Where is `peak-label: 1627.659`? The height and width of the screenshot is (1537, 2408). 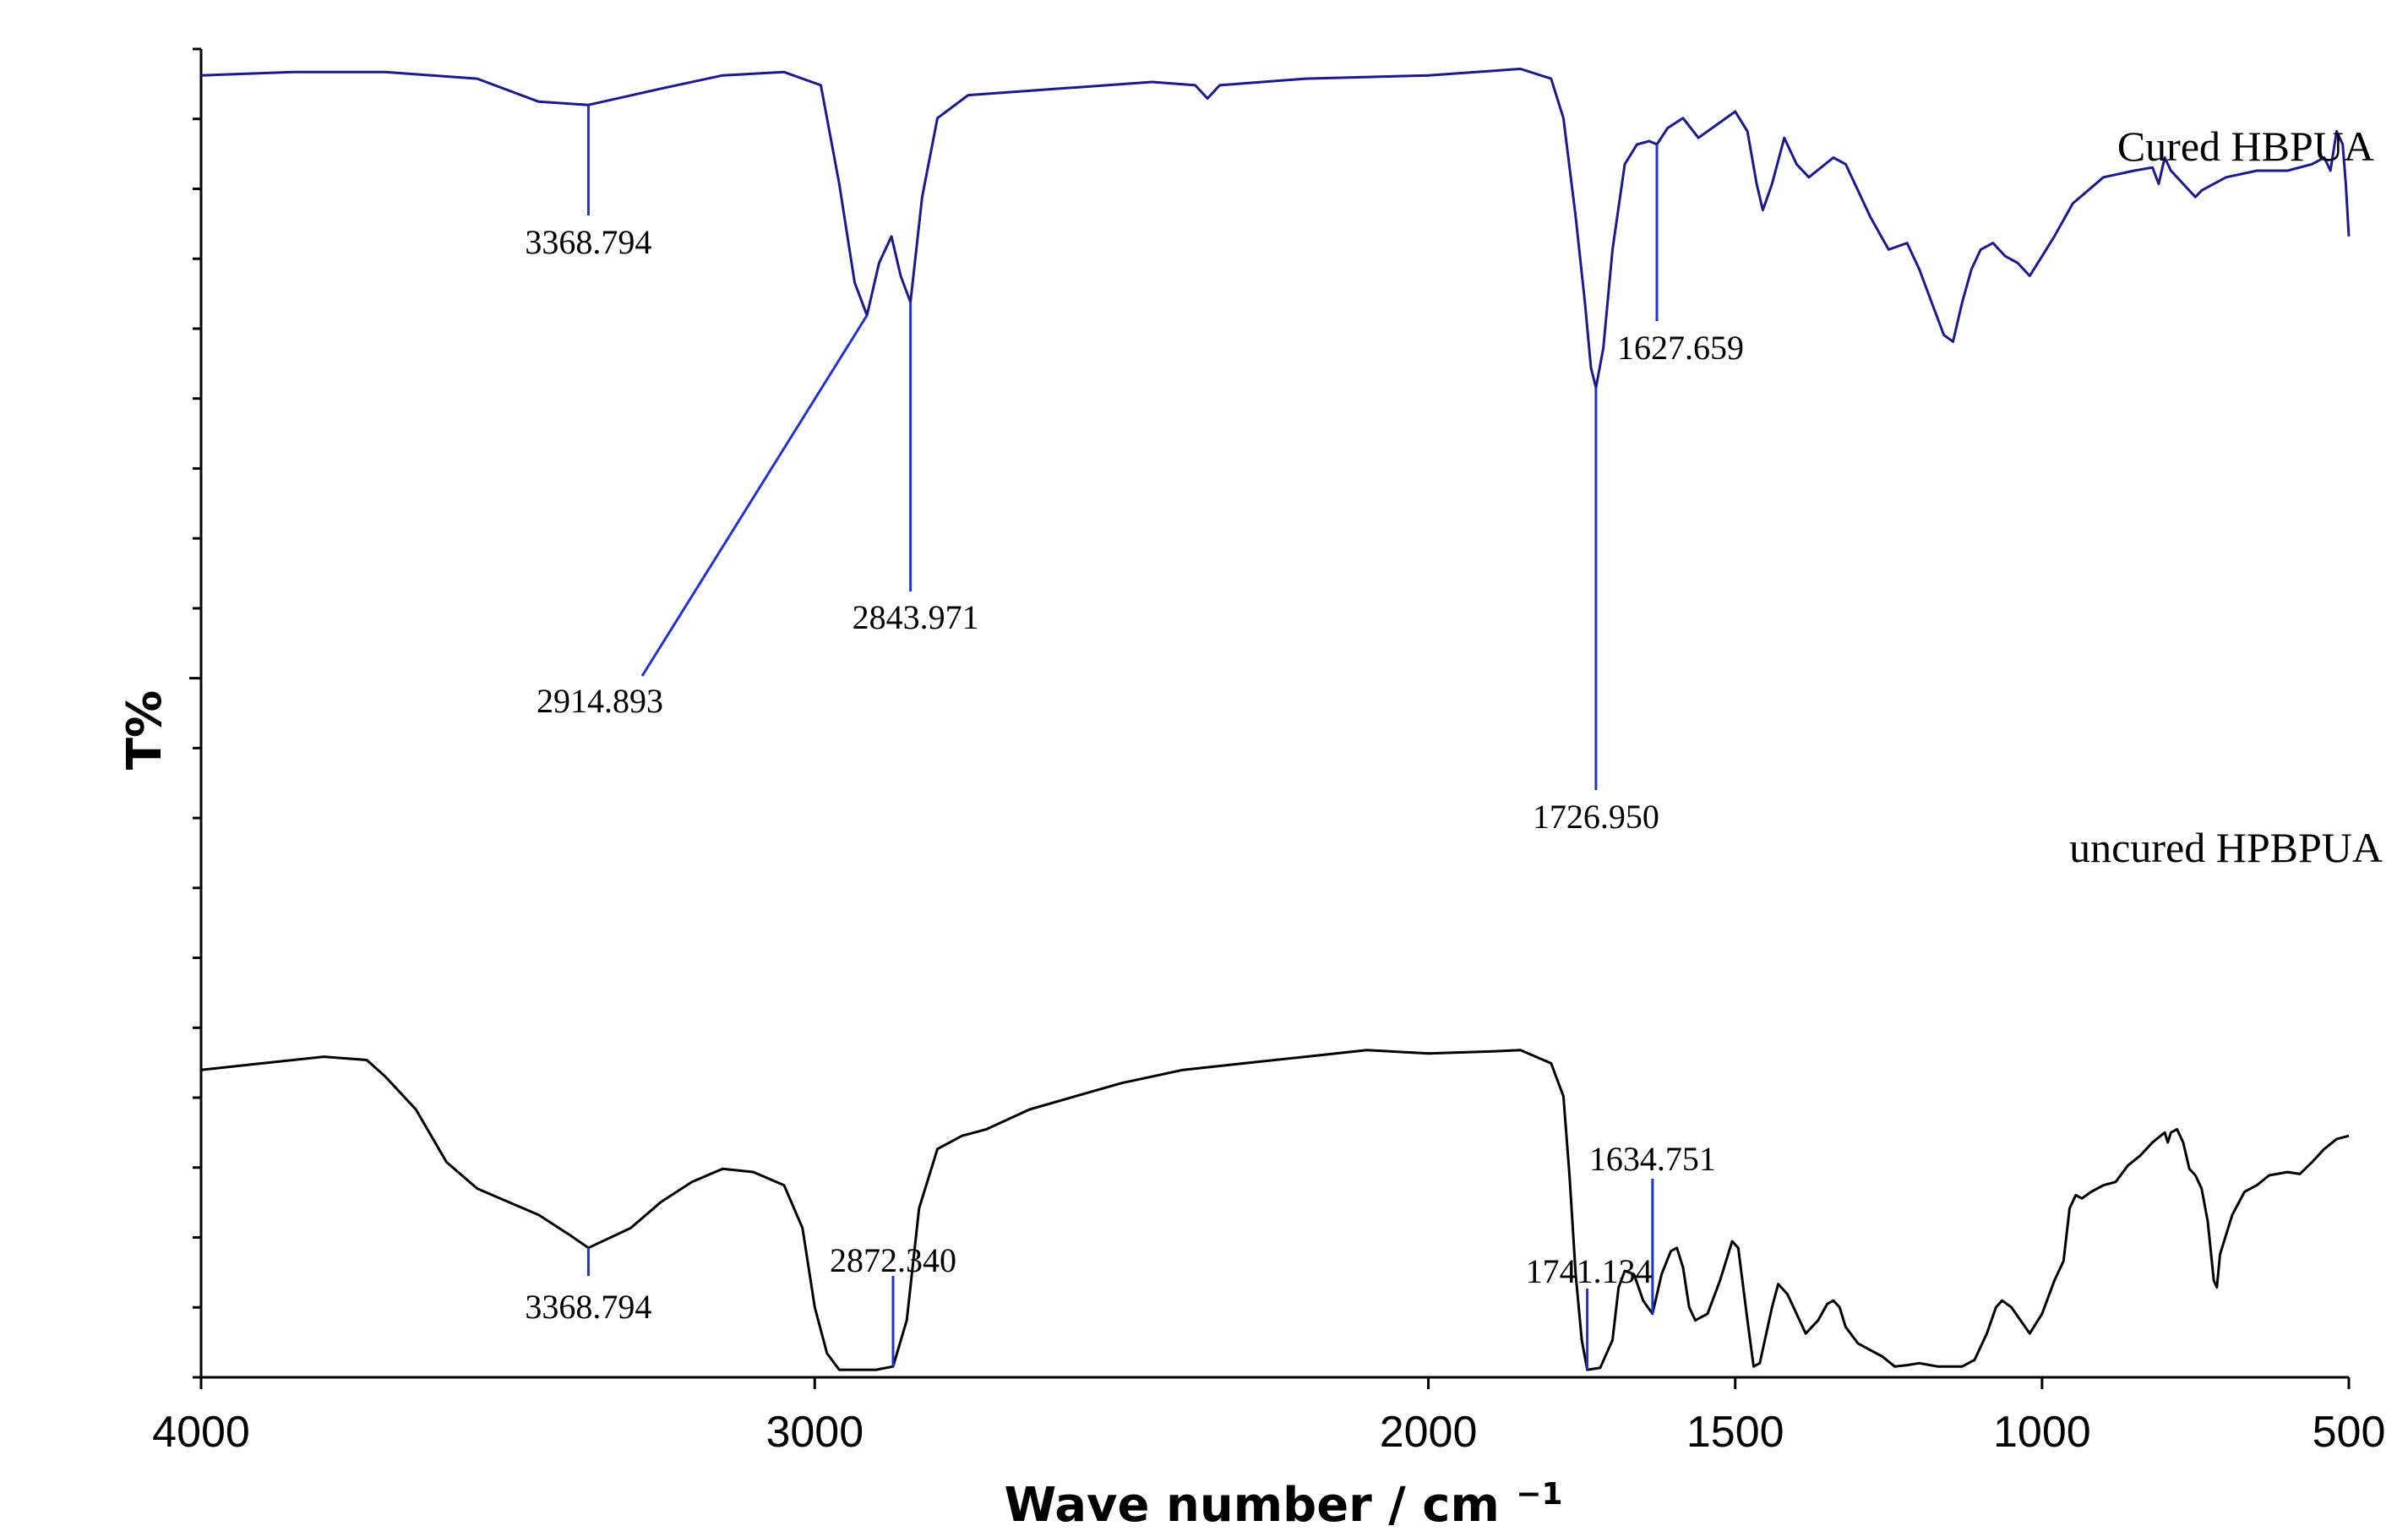
peak-label: 1627.659 is located at coordinates (1680, 348).